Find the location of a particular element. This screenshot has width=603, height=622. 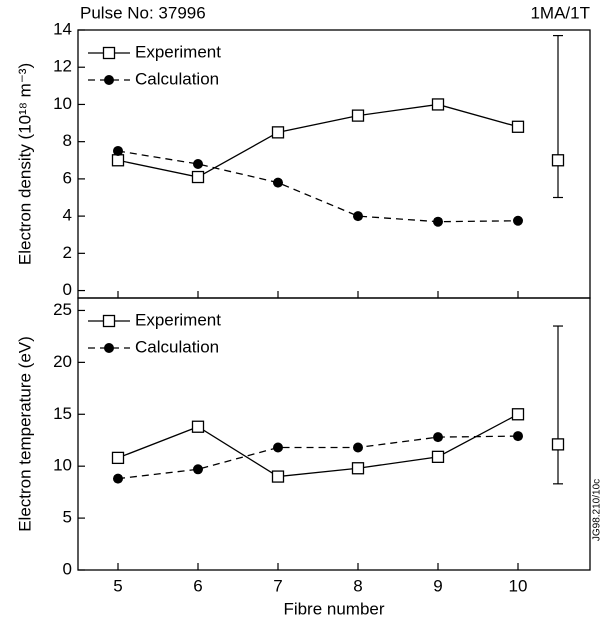

y-tick-label: 14 is located at coordinates (62, 28).